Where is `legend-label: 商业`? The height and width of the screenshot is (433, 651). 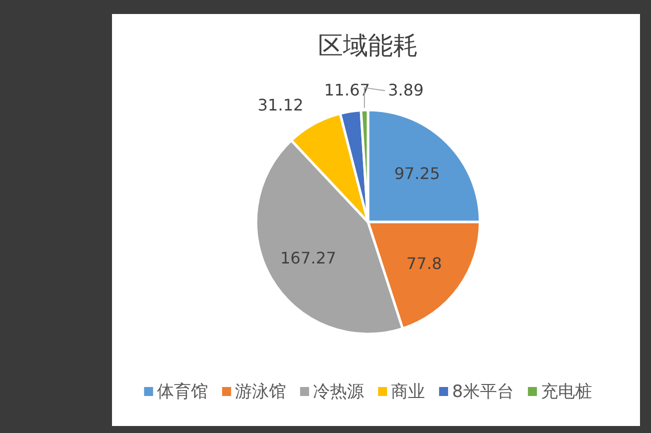
legend-label: 商业 is located at coordinates (408, 392).